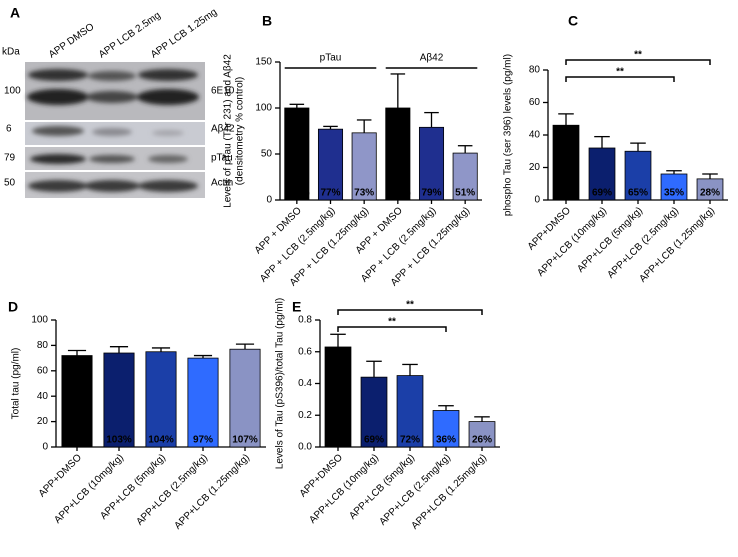 Image resolution: width=738 pixels, height=557 pixels. Describe the element at coordinates (13, 307) in the screenshot. I see `panel-letter: D` at that location.